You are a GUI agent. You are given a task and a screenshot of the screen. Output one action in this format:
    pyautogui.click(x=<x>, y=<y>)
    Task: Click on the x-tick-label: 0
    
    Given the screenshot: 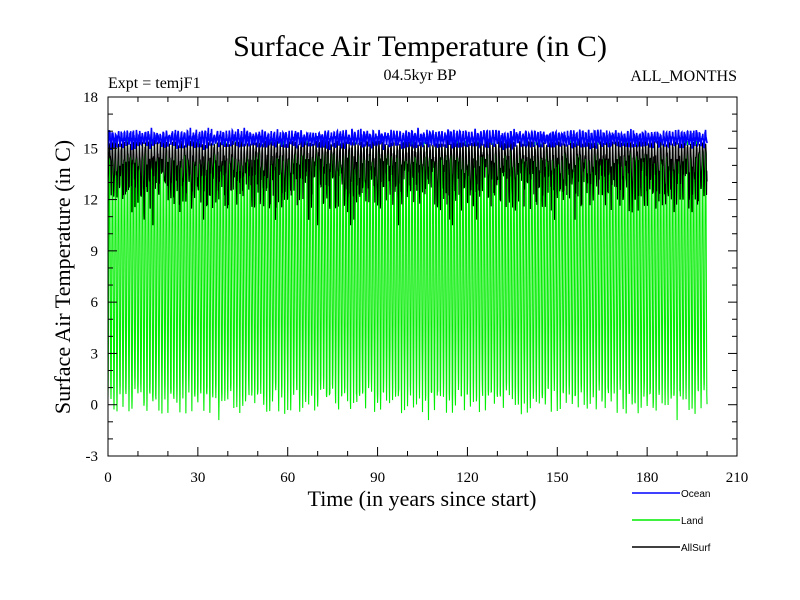 What is the action you would take?
    pyautogui.click(x=108, y=478)
    